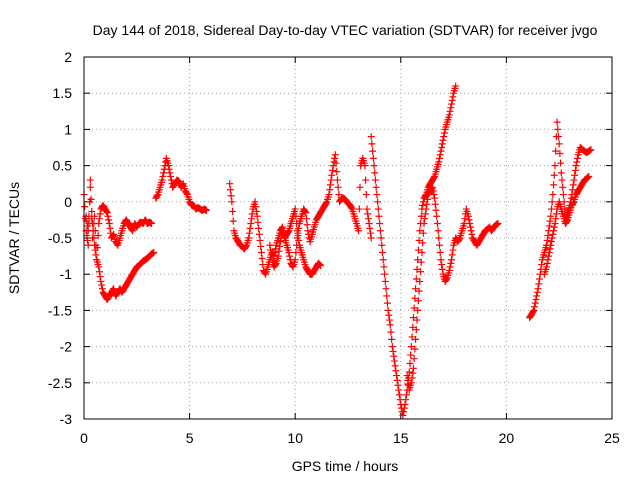  Describe the element at coordinates (295, 438) in the screenshot. I see `x-tick-label: 10` at that location.